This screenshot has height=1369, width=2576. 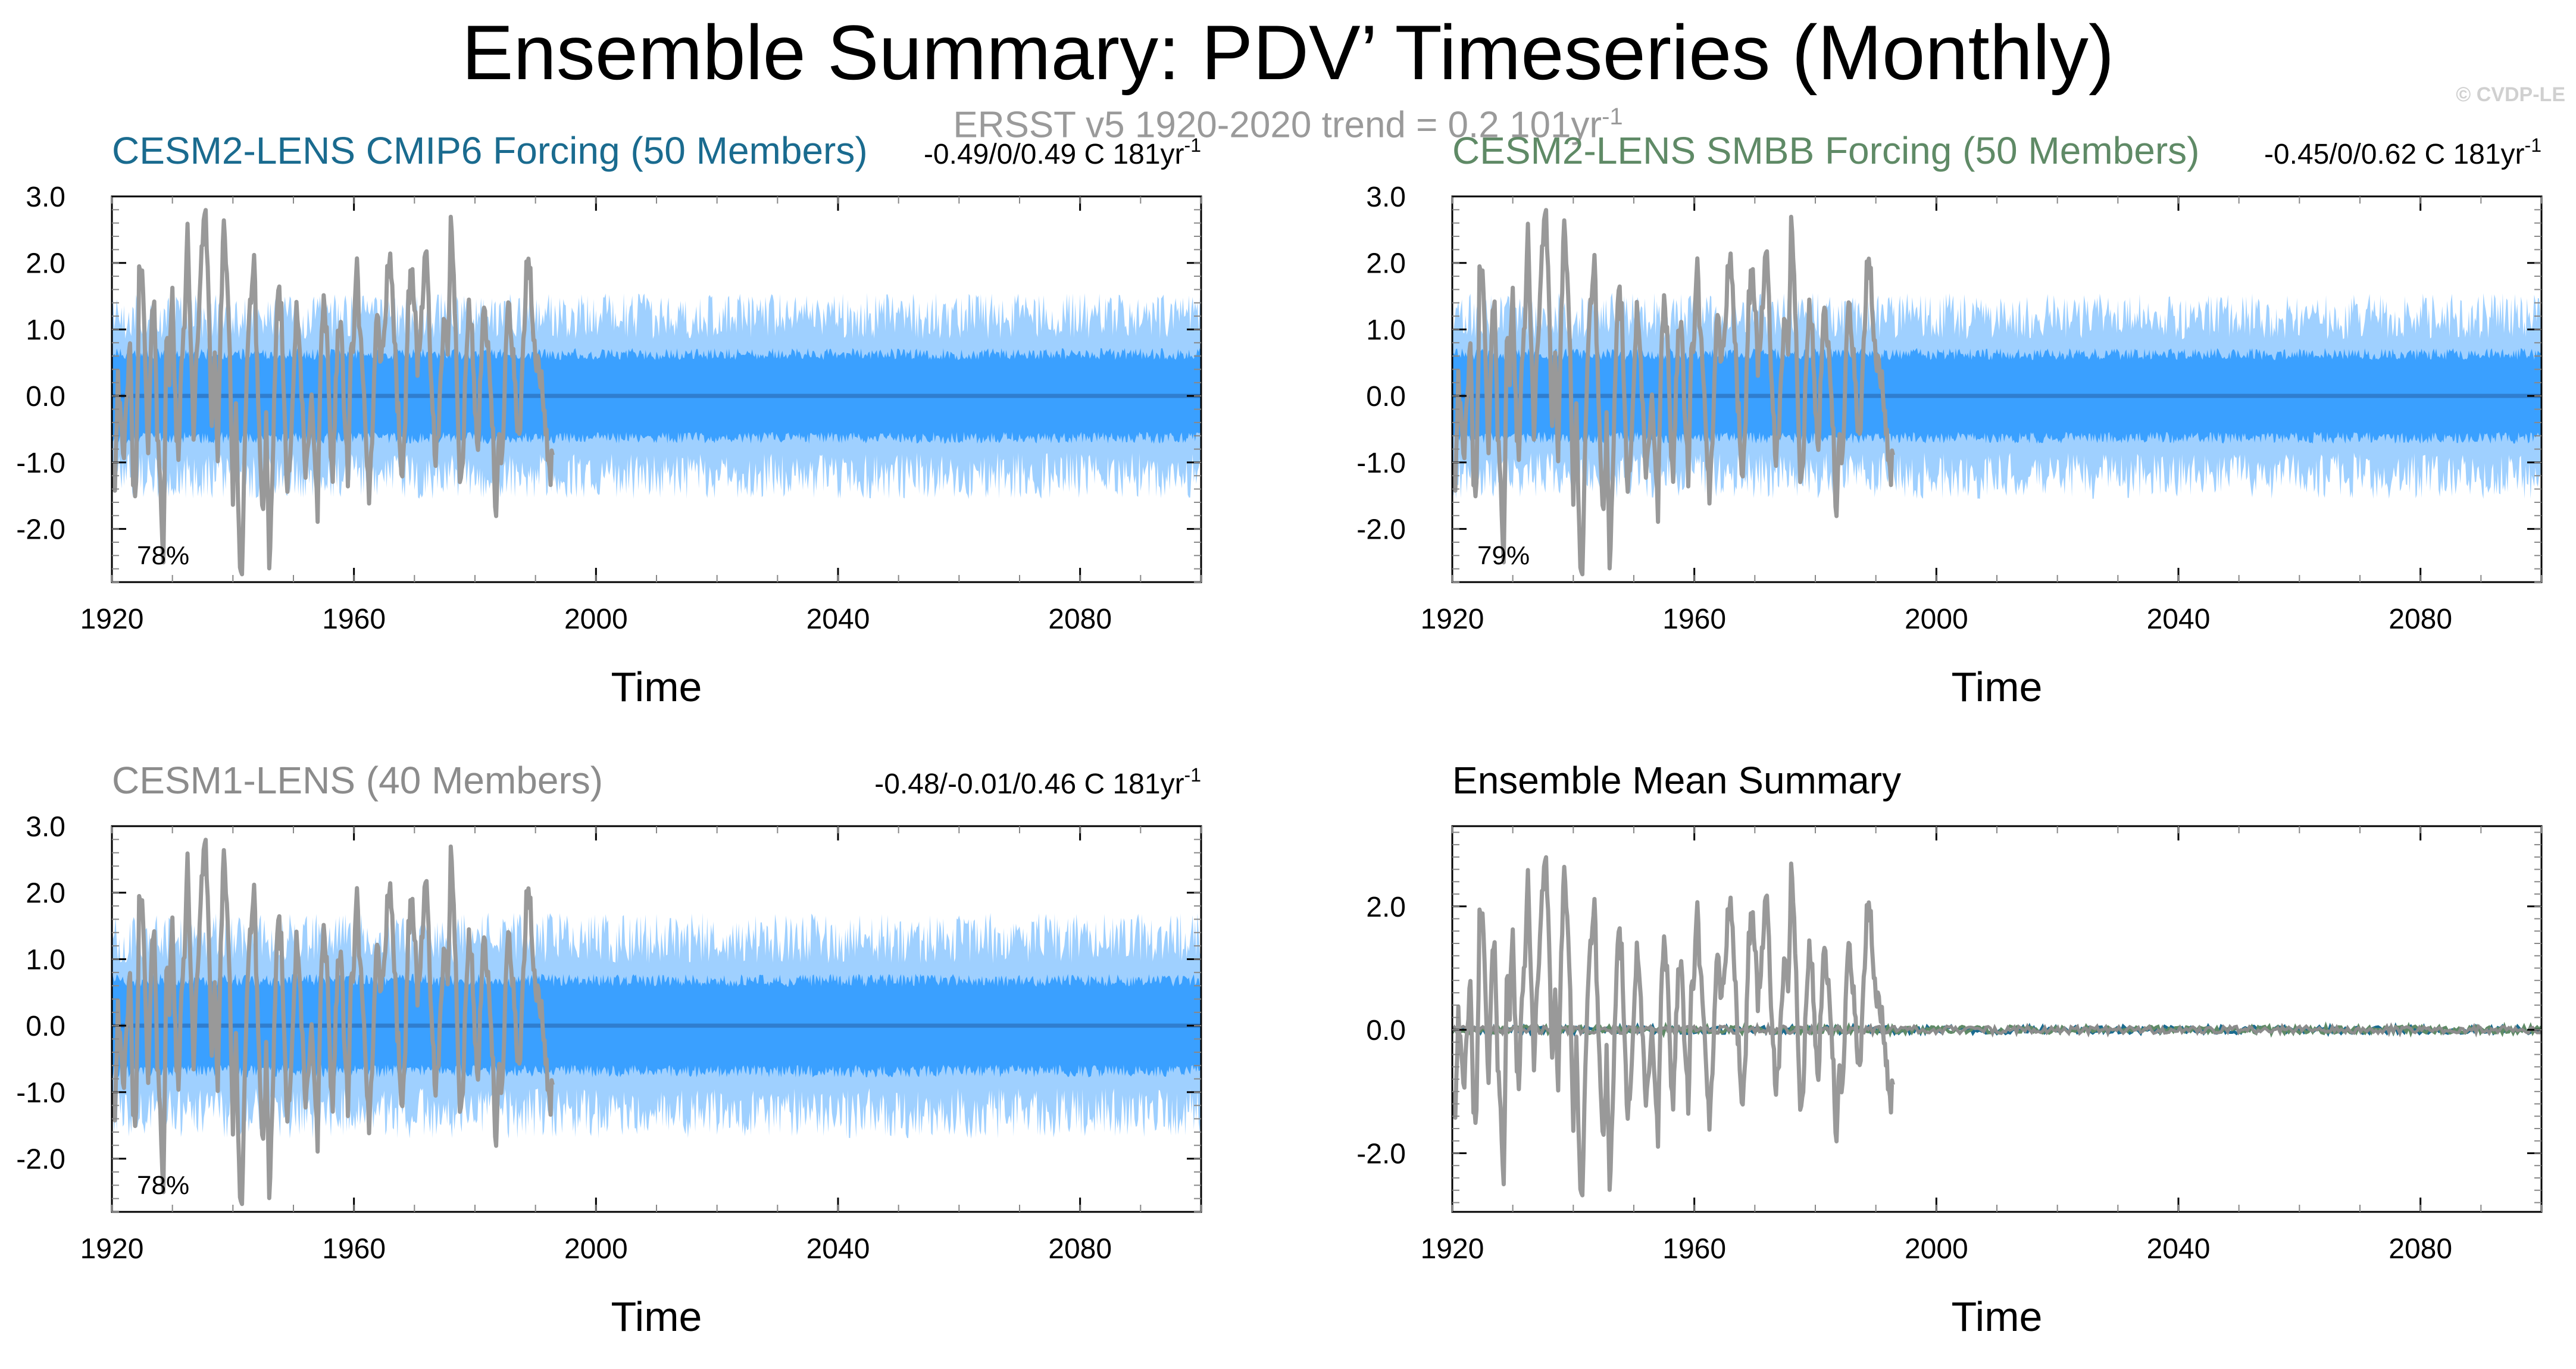 I want to click on panel-title: CESM2-LENS CMIP6 Forcing (50 Members), so click(x=490, y=150).